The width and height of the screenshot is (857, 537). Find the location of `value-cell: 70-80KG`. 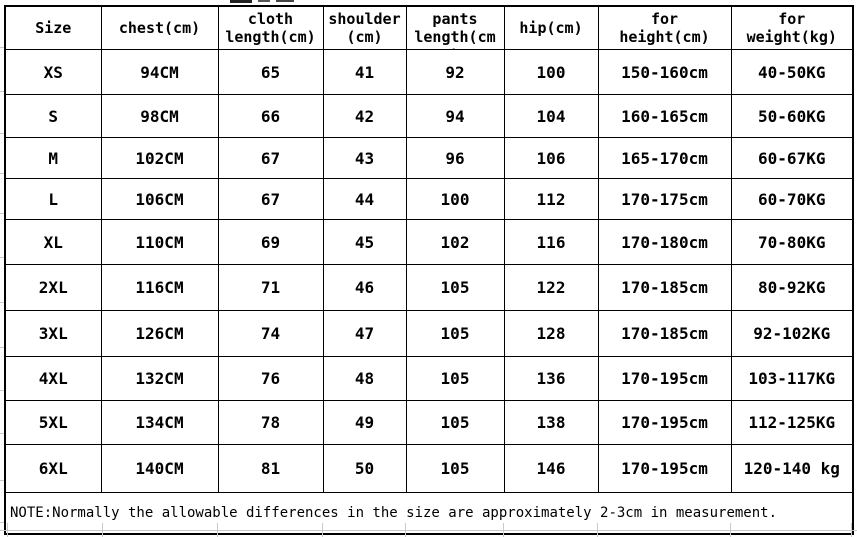

value-cell: 70-80KG is located at coordinates (792, 242).